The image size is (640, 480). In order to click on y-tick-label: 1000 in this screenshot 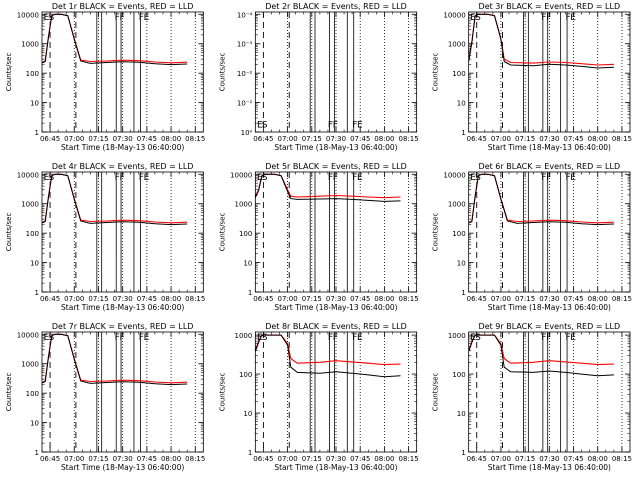, I will do `click(30, 205)`.